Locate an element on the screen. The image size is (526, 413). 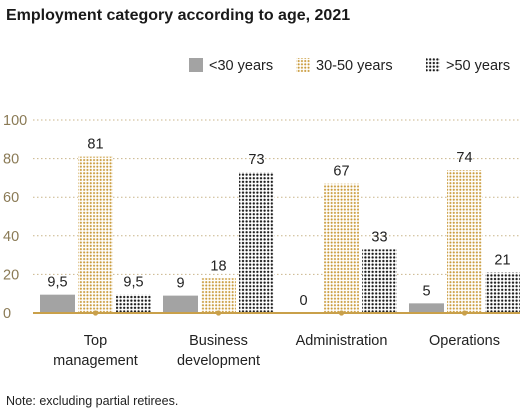
legend: <30 years 30-50 years >50 years is located at coordinates (349, 66).